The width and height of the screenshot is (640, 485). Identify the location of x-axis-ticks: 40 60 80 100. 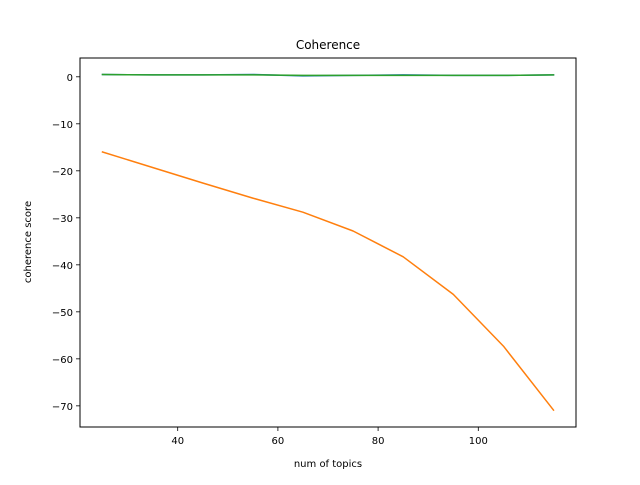
(329, 437).